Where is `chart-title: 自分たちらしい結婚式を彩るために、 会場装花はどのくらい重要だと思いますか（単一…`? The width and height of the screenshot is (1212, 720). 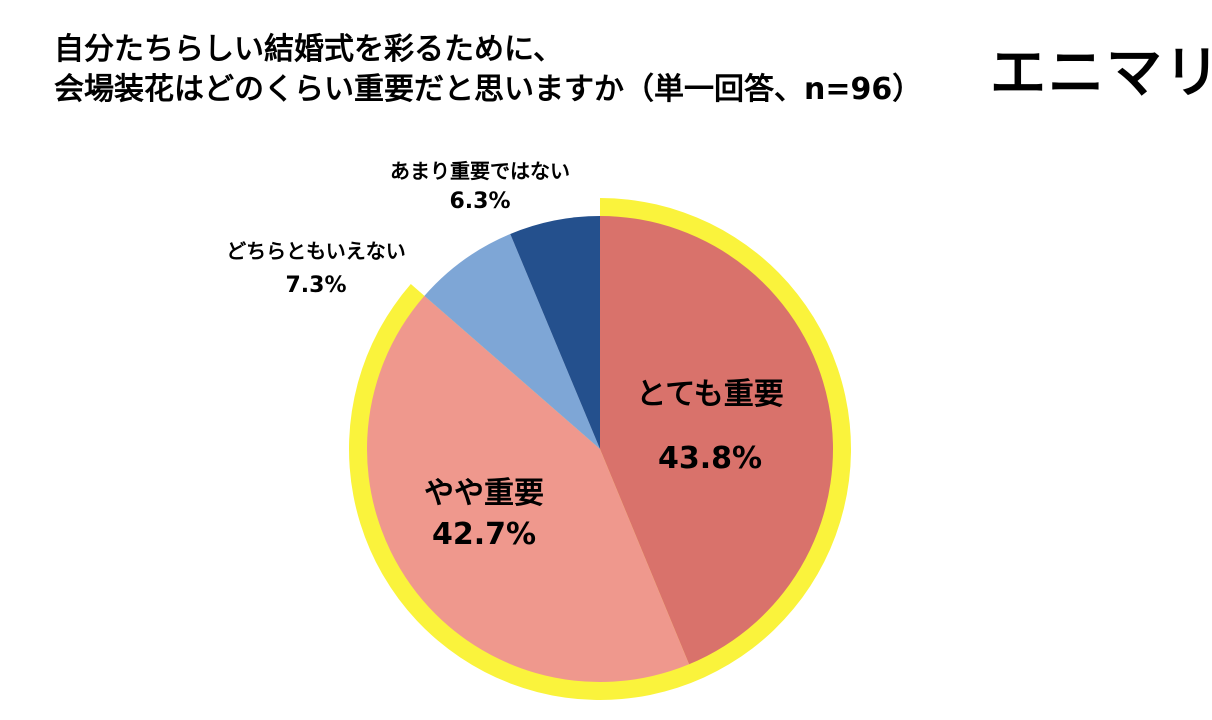
chart-title: 自分たちらしい結婚式を彩るために、 会場装花はどのくらい重要だと思いますか（単一… is located at coordinates (488, 70).